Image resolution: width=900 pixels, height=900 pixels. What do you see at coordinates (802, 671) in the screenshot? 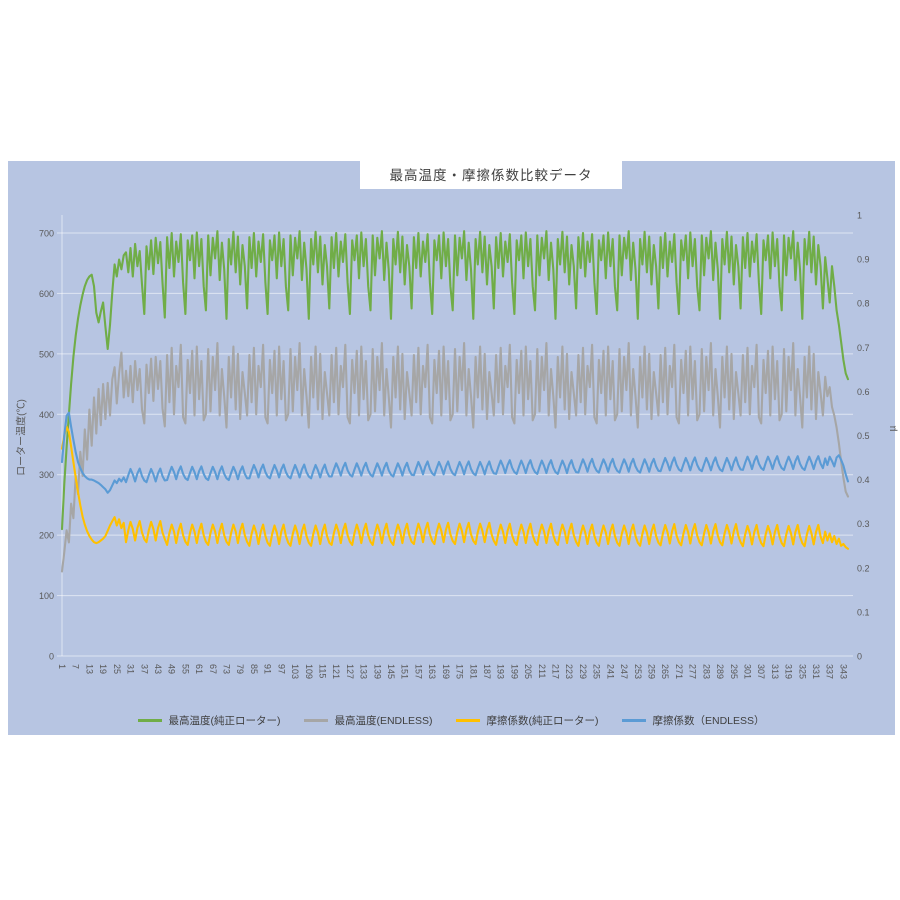
I see `x-axis-tick-label: 325` at bounding box center [802, 671].